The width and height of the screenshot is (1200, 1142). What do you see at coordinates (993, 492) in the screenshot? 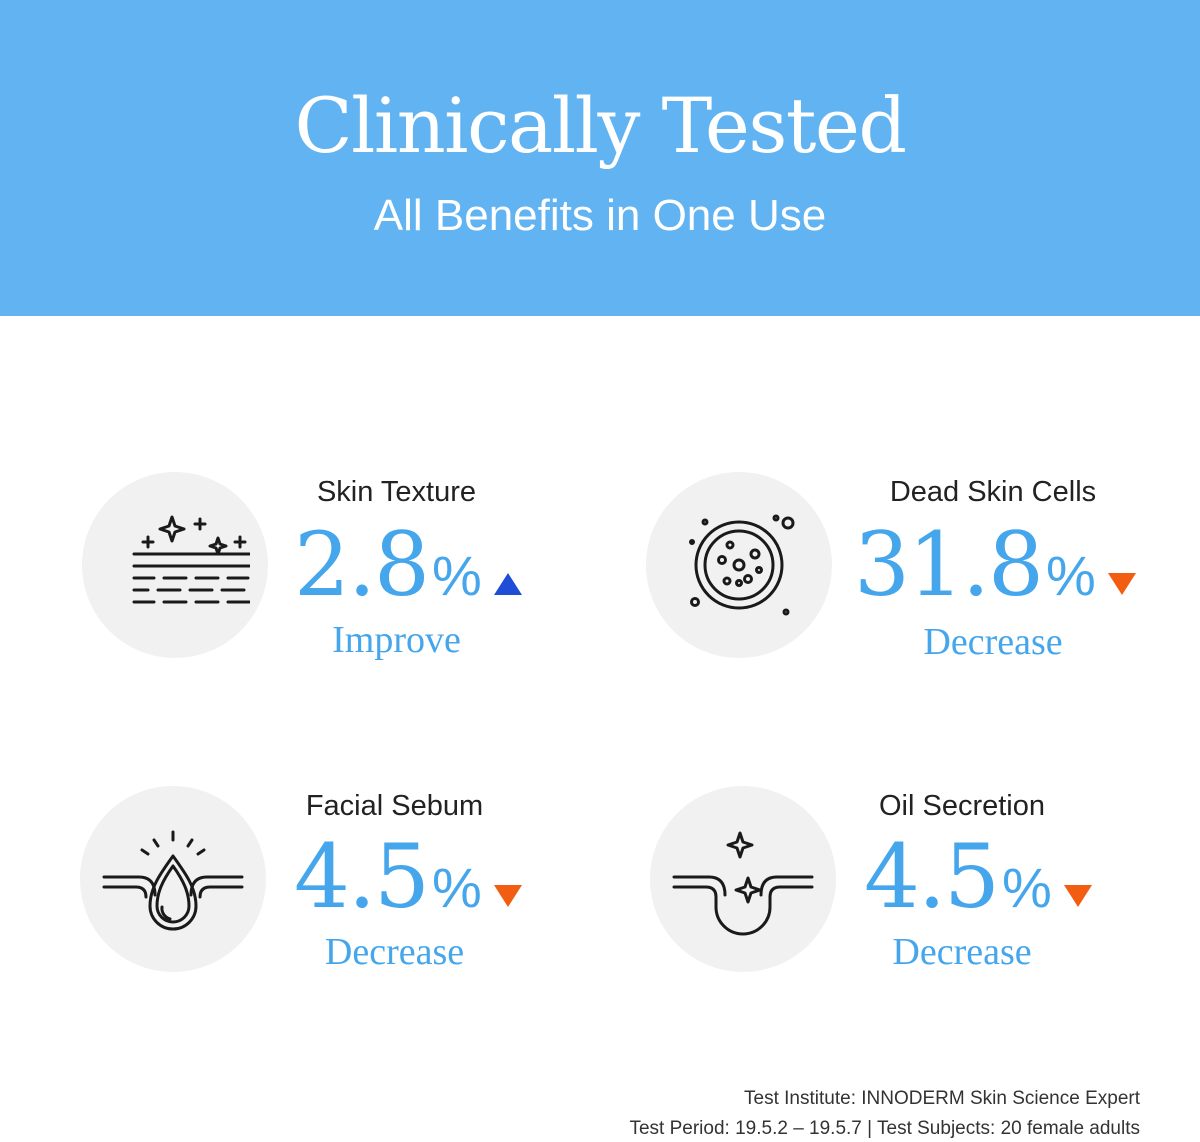
I see `benefit-label: Dead Skin Cells` at bounding box center [993, 492].